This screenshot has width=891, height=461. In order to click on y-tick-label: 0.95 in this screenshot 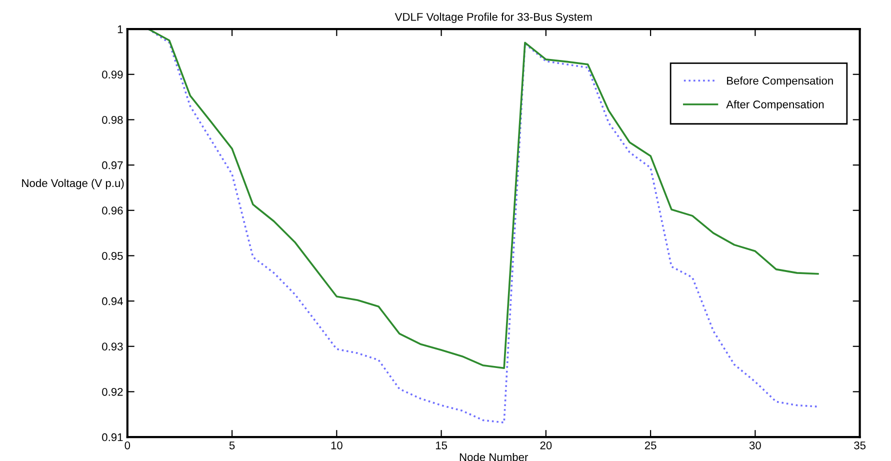, I will do `click(112, 256)`.